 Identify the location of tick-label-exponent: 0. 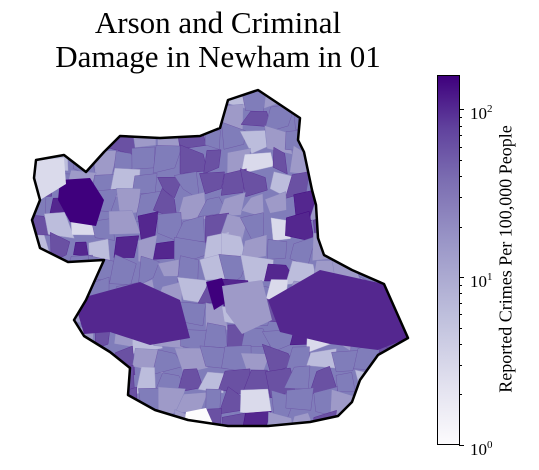
(490, 445).